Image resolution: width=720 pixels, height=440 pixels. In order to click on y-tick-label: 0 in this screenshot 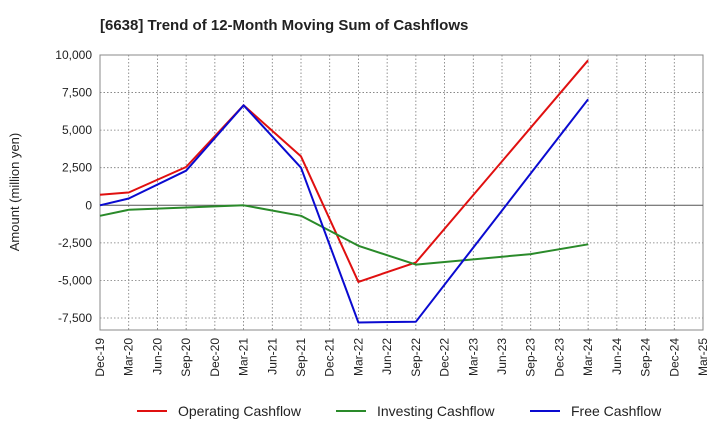, I will do `click(88, 205)`.